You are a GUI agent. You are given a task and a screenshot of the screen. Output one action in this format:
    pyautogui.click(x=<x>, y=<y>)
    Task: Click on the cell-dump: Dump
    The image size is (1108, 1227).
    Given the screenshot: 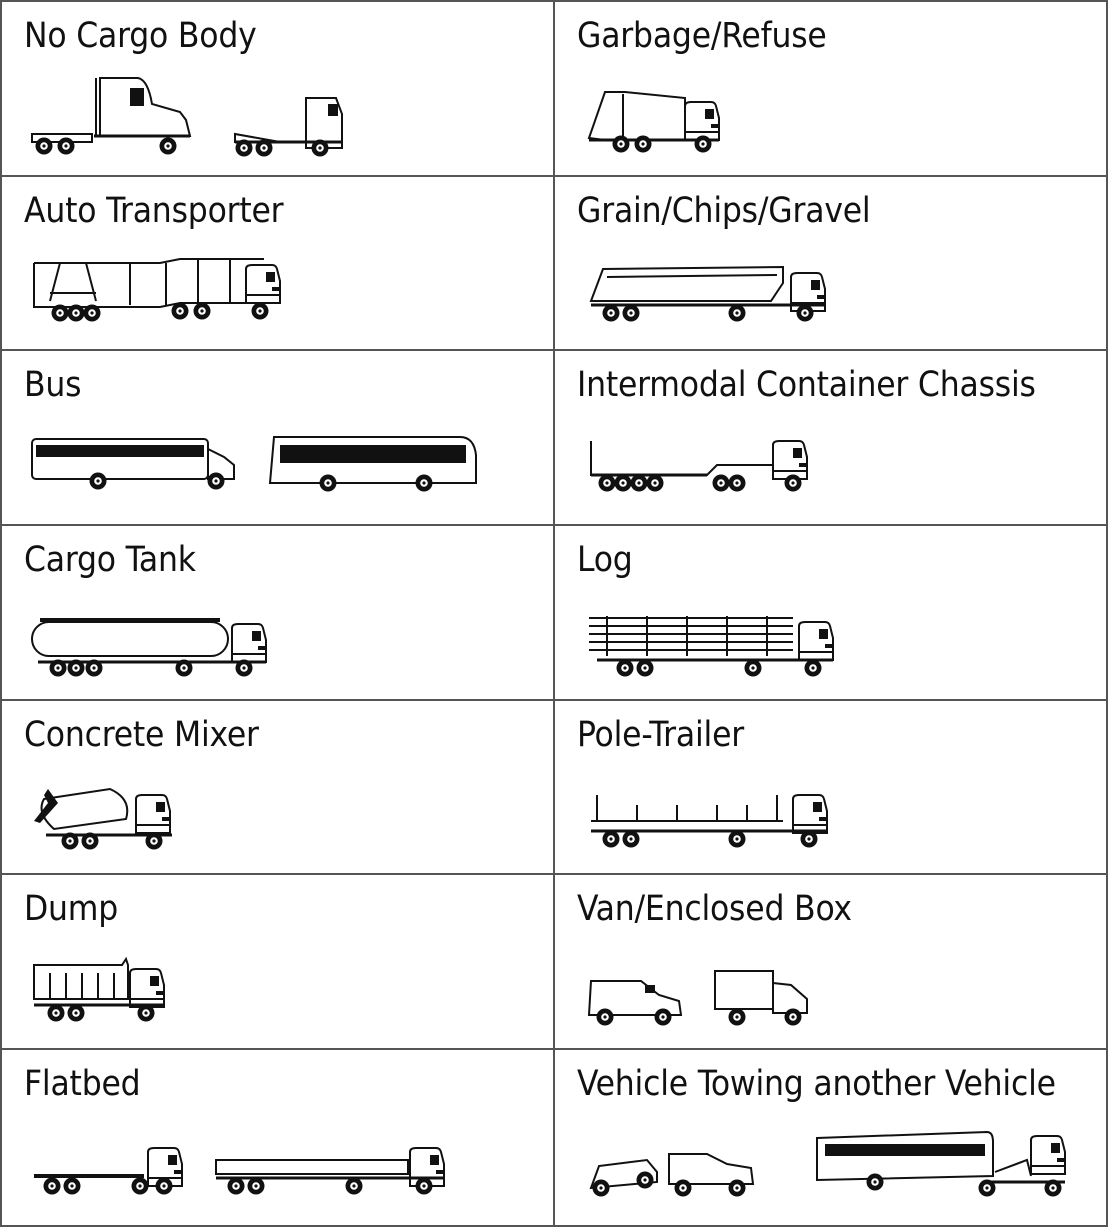 What is the action you would take?
    pyautogui.click(x=278, y=963)
    